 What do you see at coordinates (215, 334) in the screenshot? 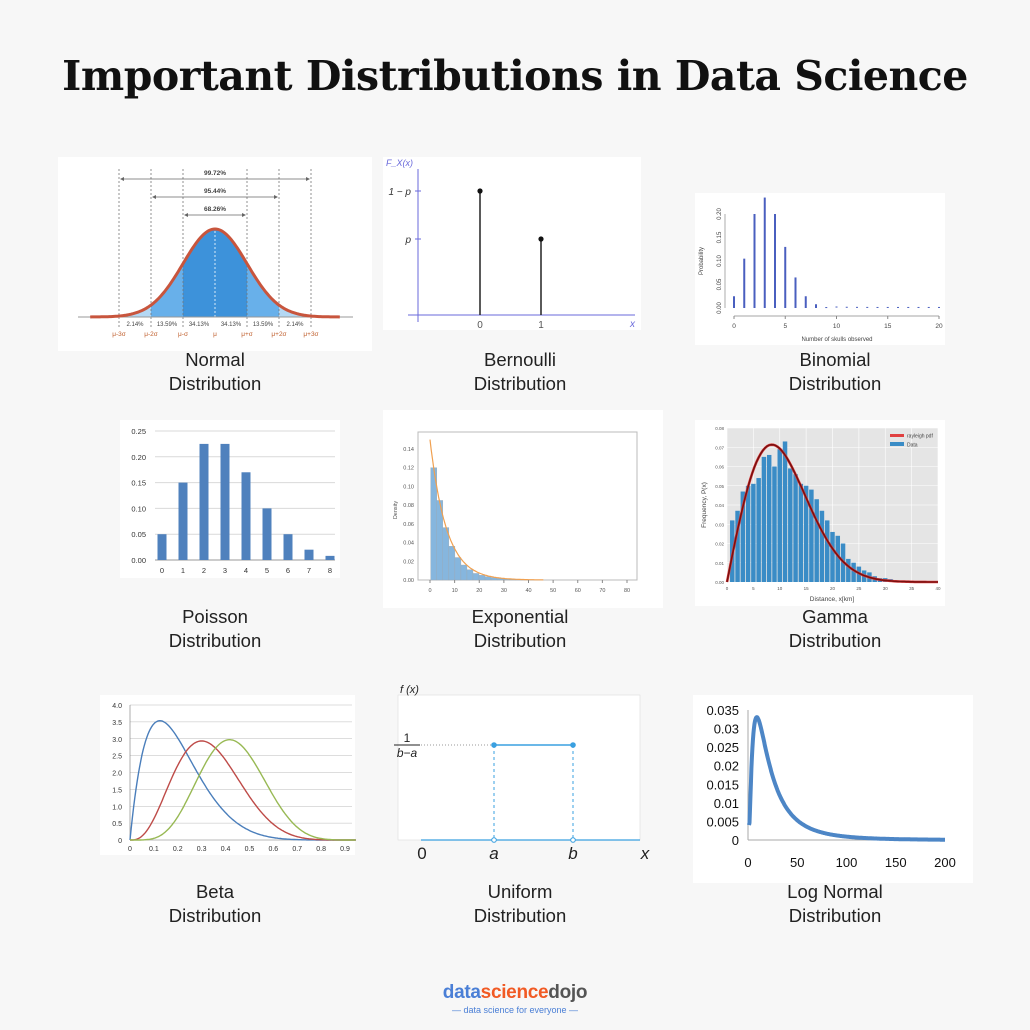
I see `sigma-tick-label: μ` at bounding box center [215, 334].